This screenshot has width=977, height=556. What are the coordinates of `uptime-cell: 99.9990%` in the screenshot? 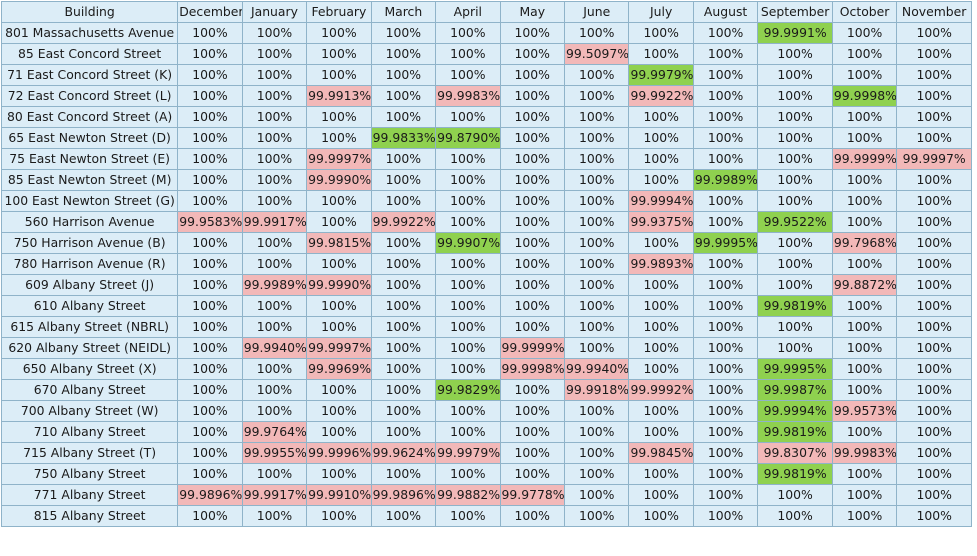 It's located at (339, 285).